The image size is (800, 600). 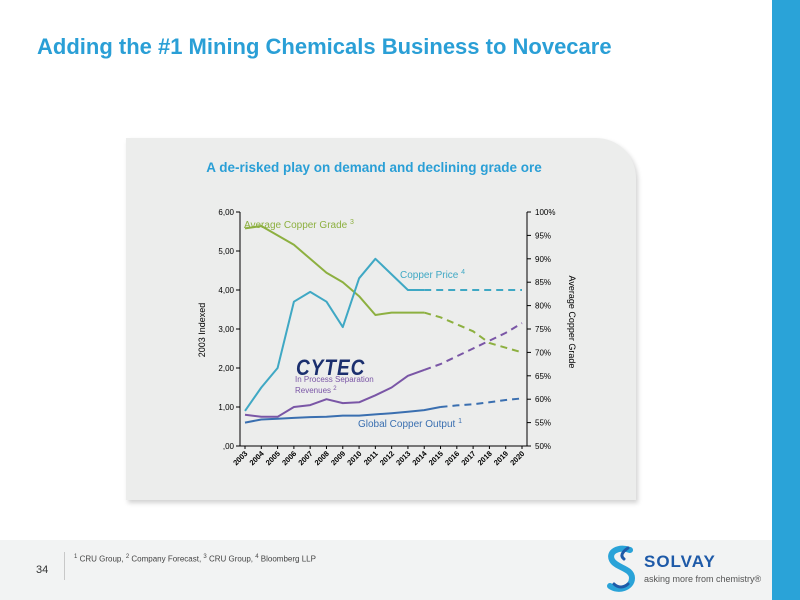 I want to click on y2-axis-title: Average Copper Grade, so click(x=572, y=322).